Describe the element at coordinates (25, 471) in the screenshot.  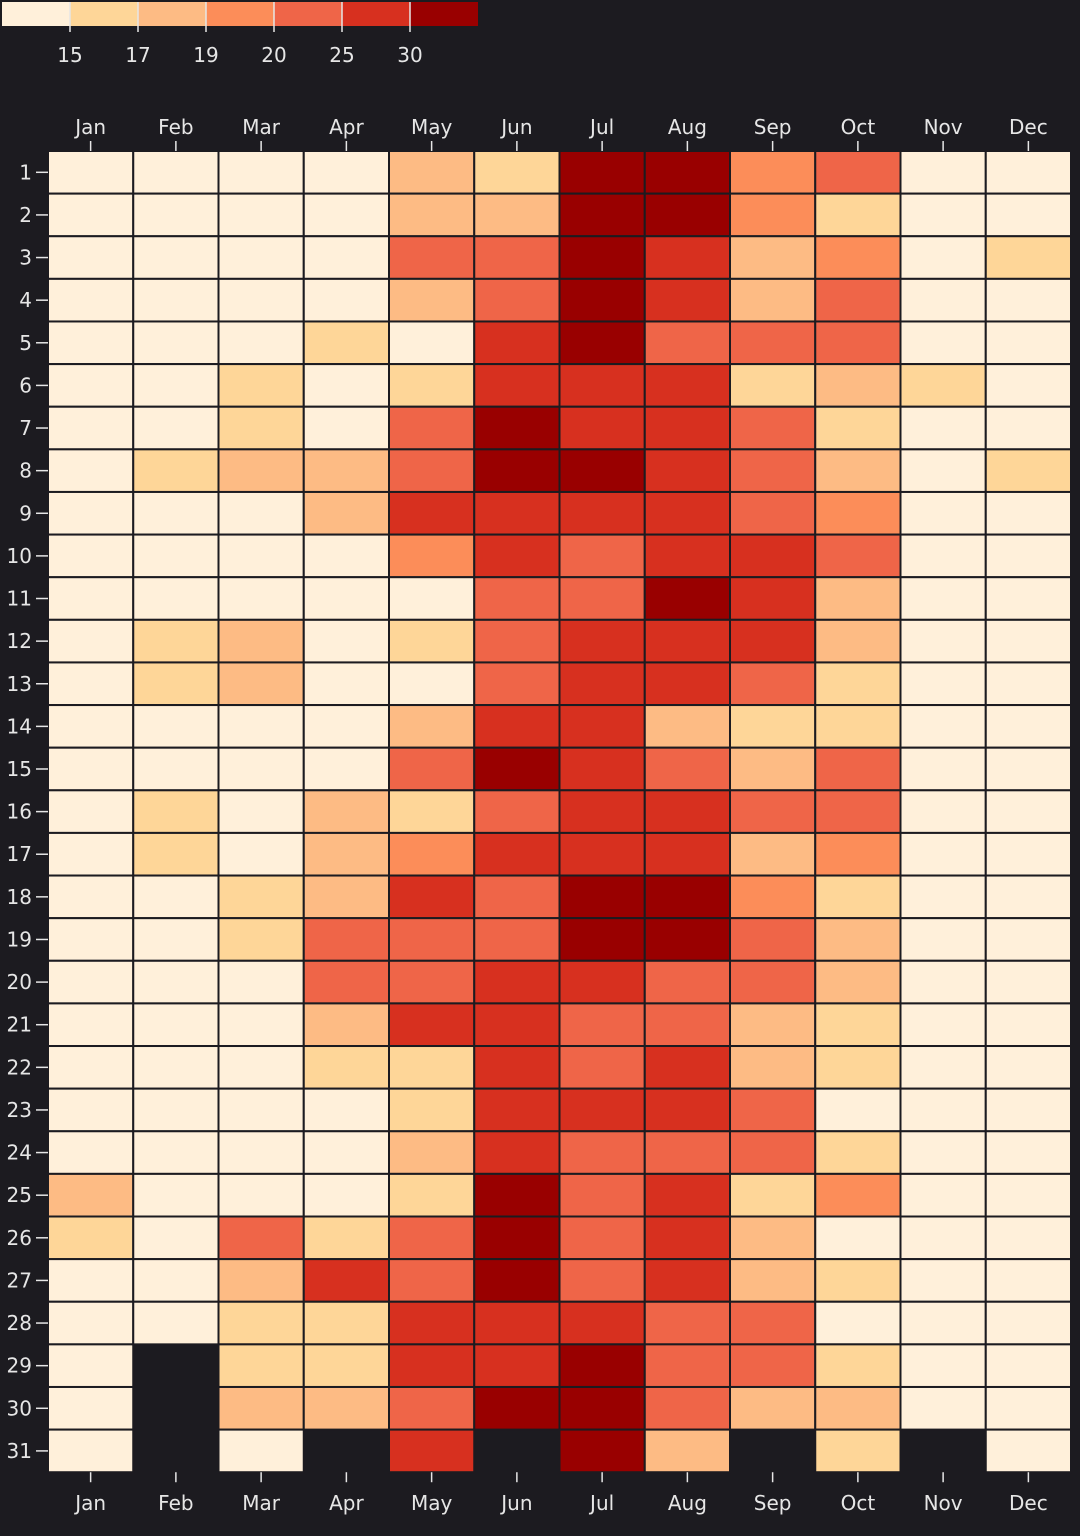
I see `day-label: 8` at that location.